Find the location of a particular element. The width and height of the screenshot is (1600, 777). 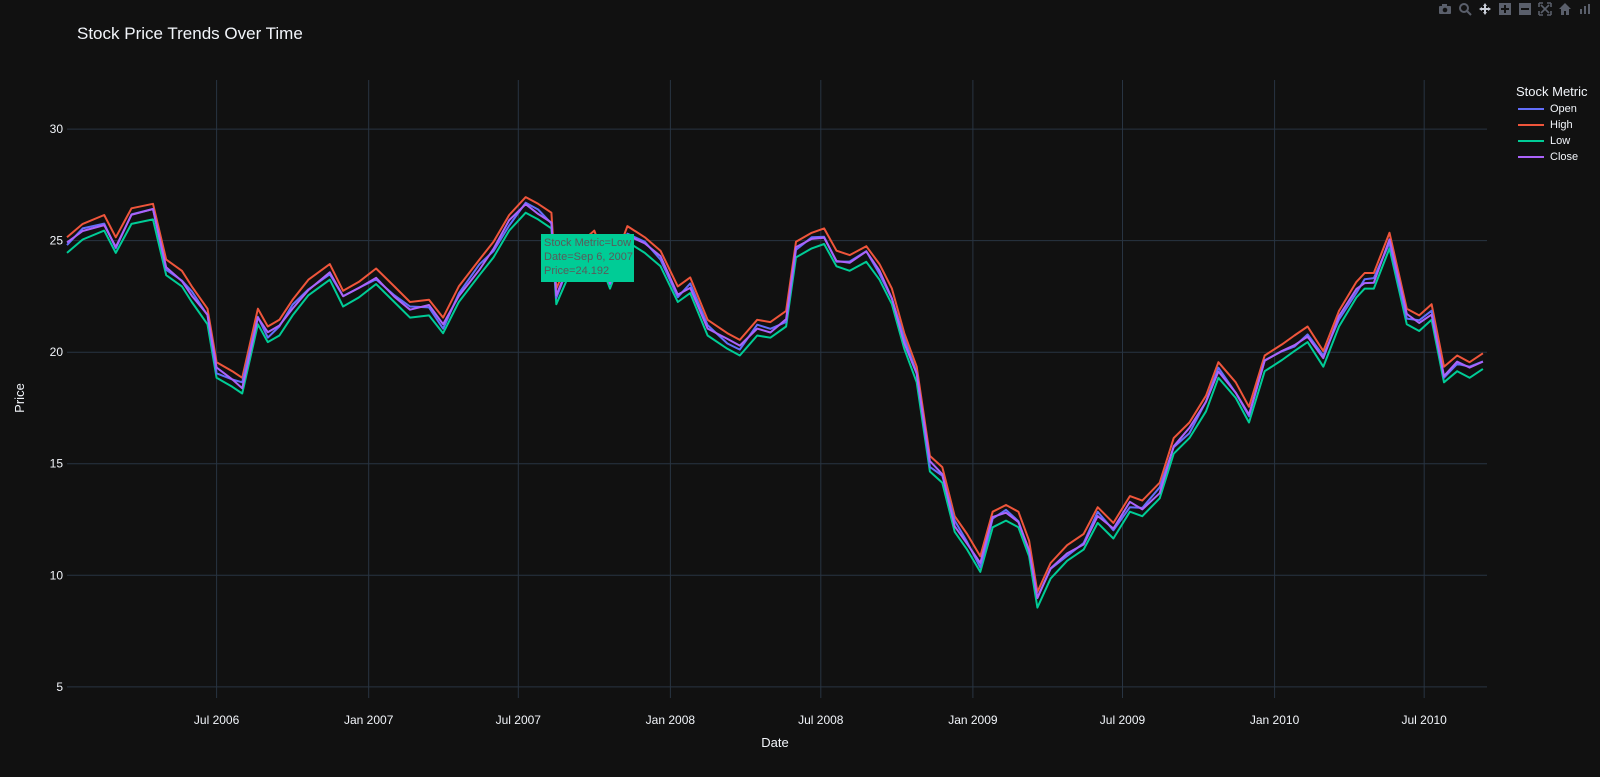

y-tick-labels: 5 10 15 20 25 30 is located at coordinates (57, 408).